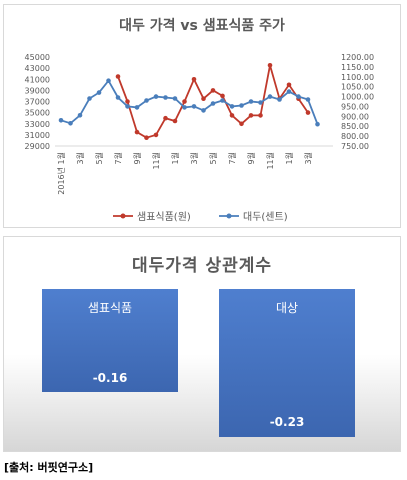 The height and width of the screenshot is (480, 407). I want to click on y-left-tick-label: 35000, so click(37, 113).